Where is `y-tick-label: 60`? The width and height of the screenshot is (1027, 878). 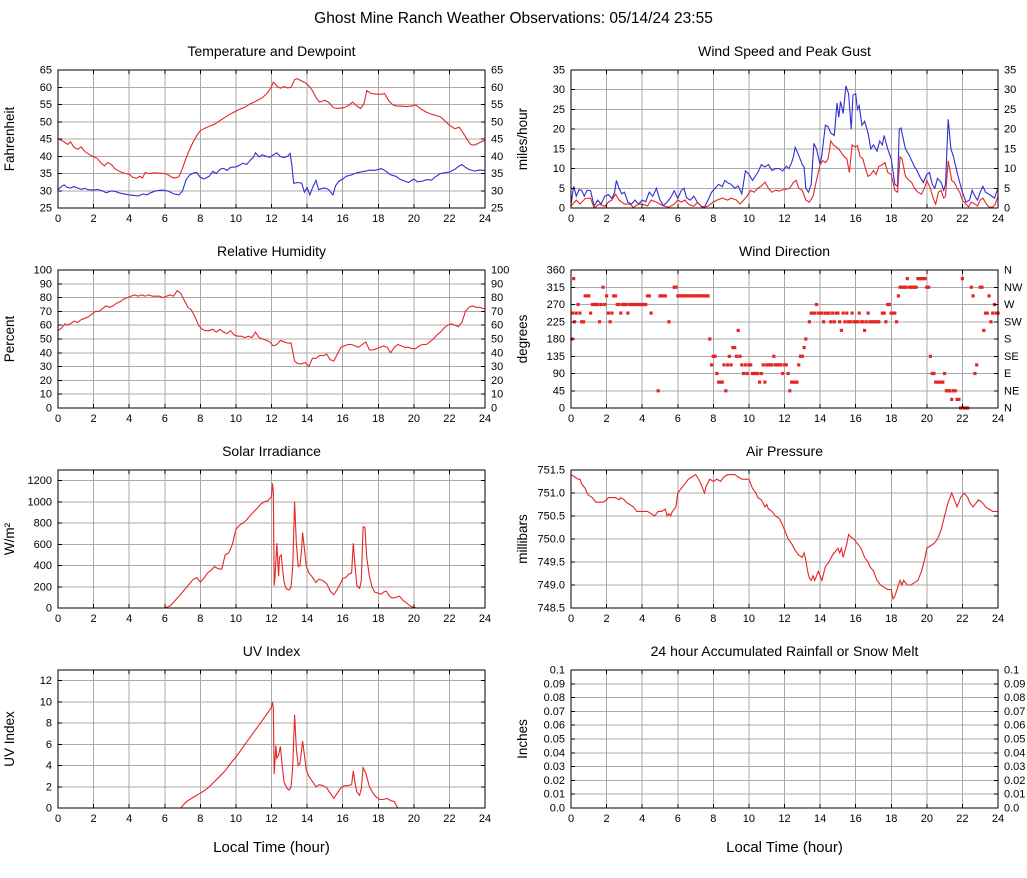 y-tick-label: 60 is located at coordinates (46, 326).